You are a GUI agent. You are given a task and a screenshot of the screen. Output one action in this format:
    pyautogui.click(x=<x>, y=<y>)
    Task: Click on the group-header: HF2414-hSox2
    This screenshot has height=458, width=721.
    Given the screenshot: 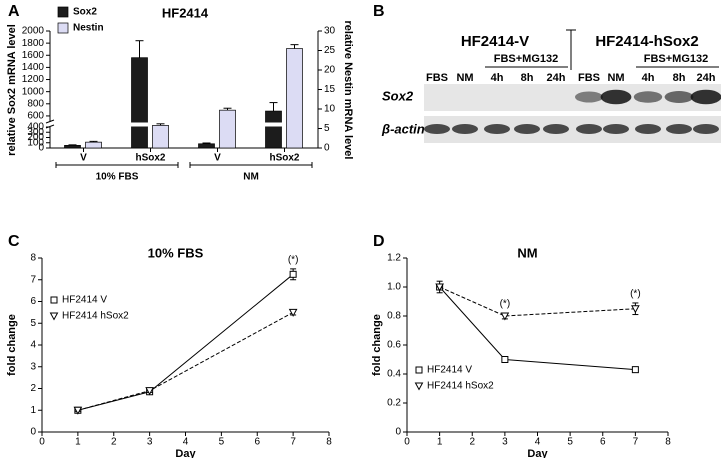 What is the action you would take?
    pyautogui.click(x=646, y=41)
    